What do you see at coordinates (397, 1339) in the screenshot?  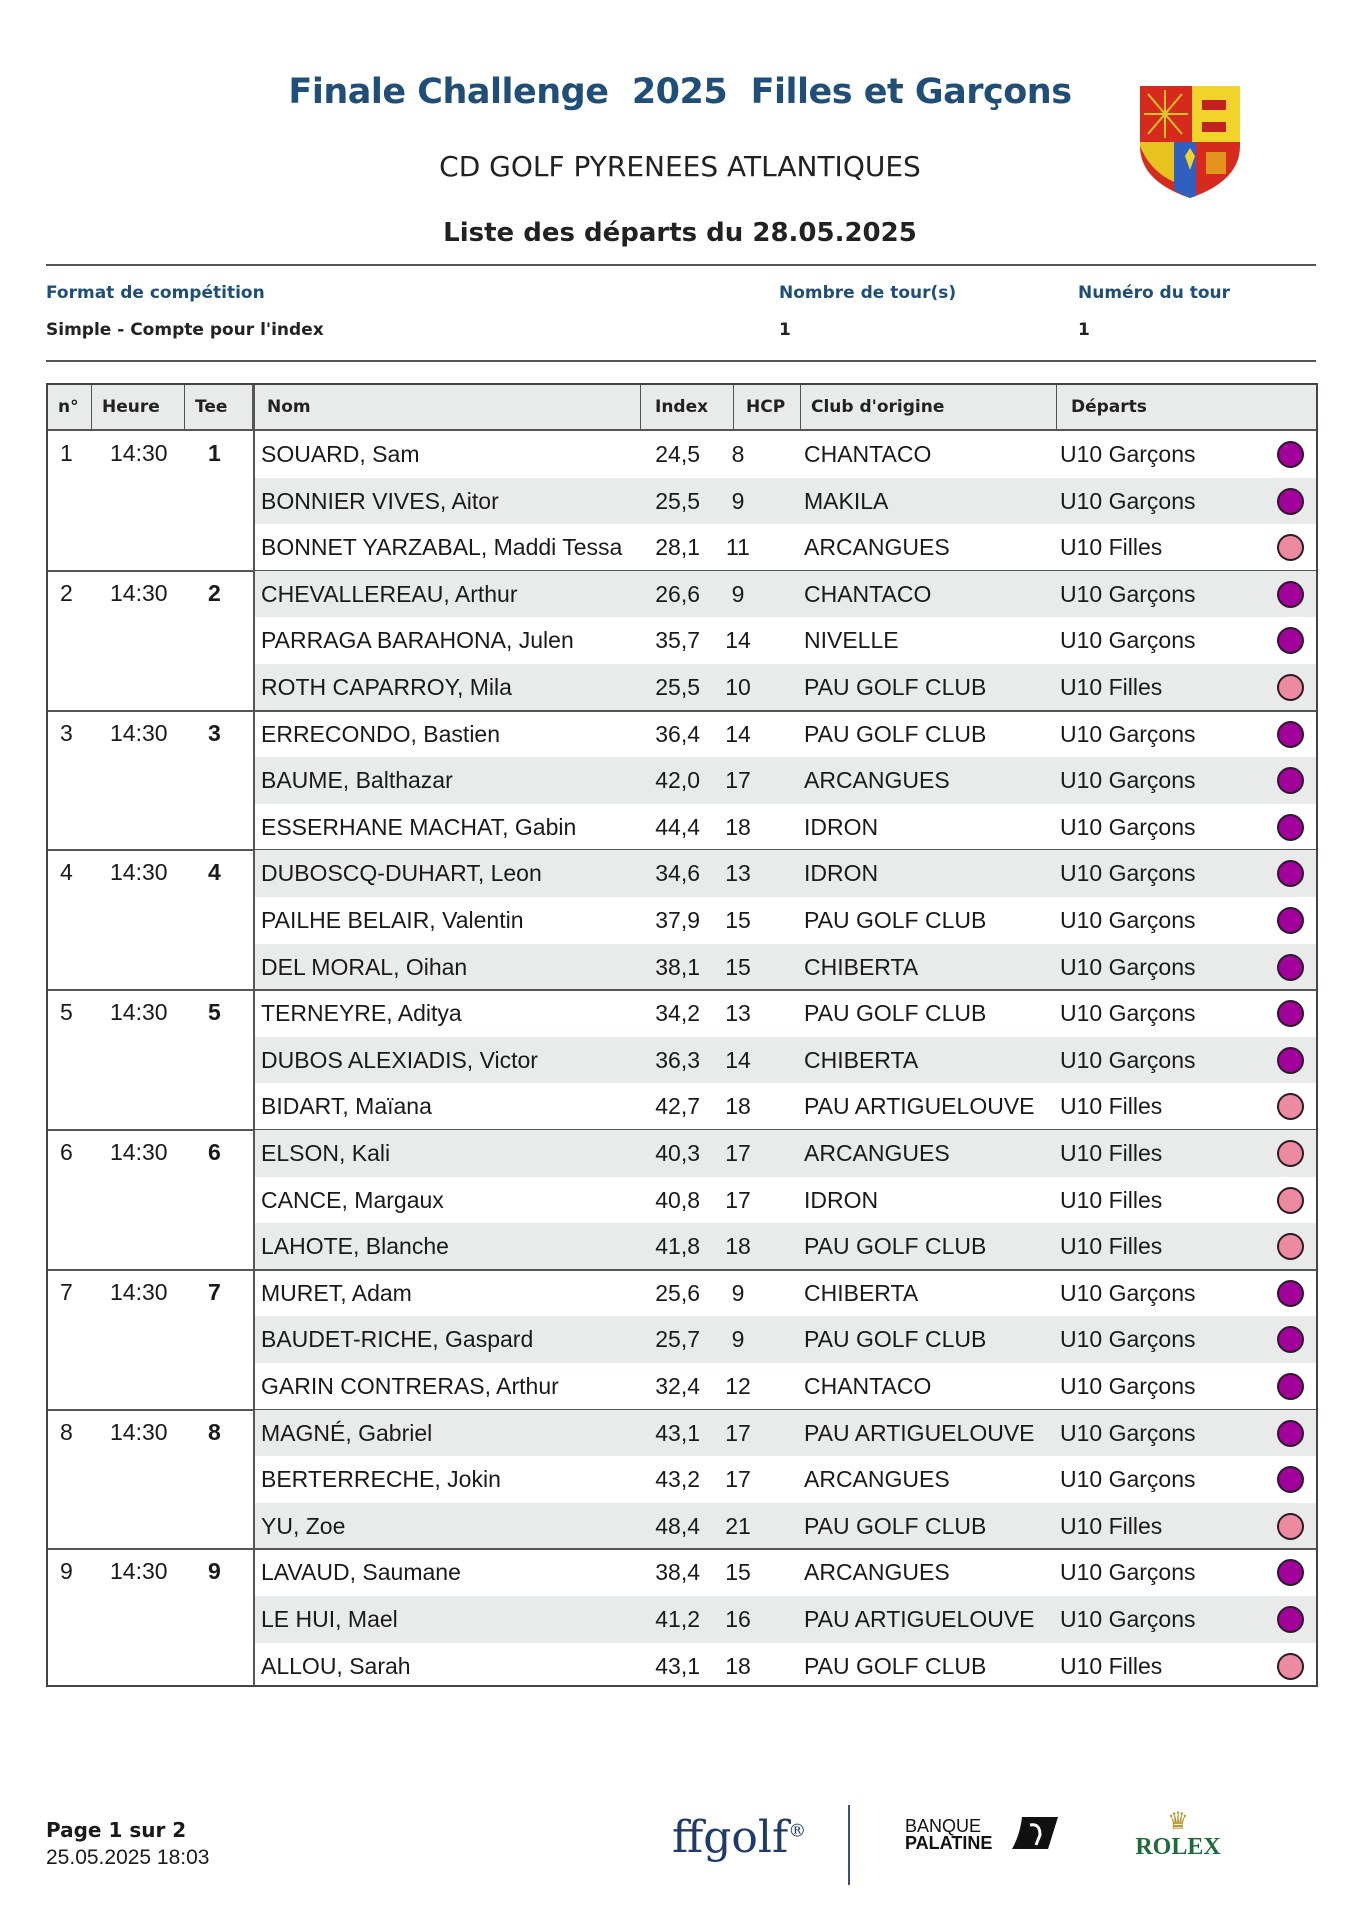 I see `player-name: BAUDET-RICHE, Gaspard` at bounding box center [397, 1339].